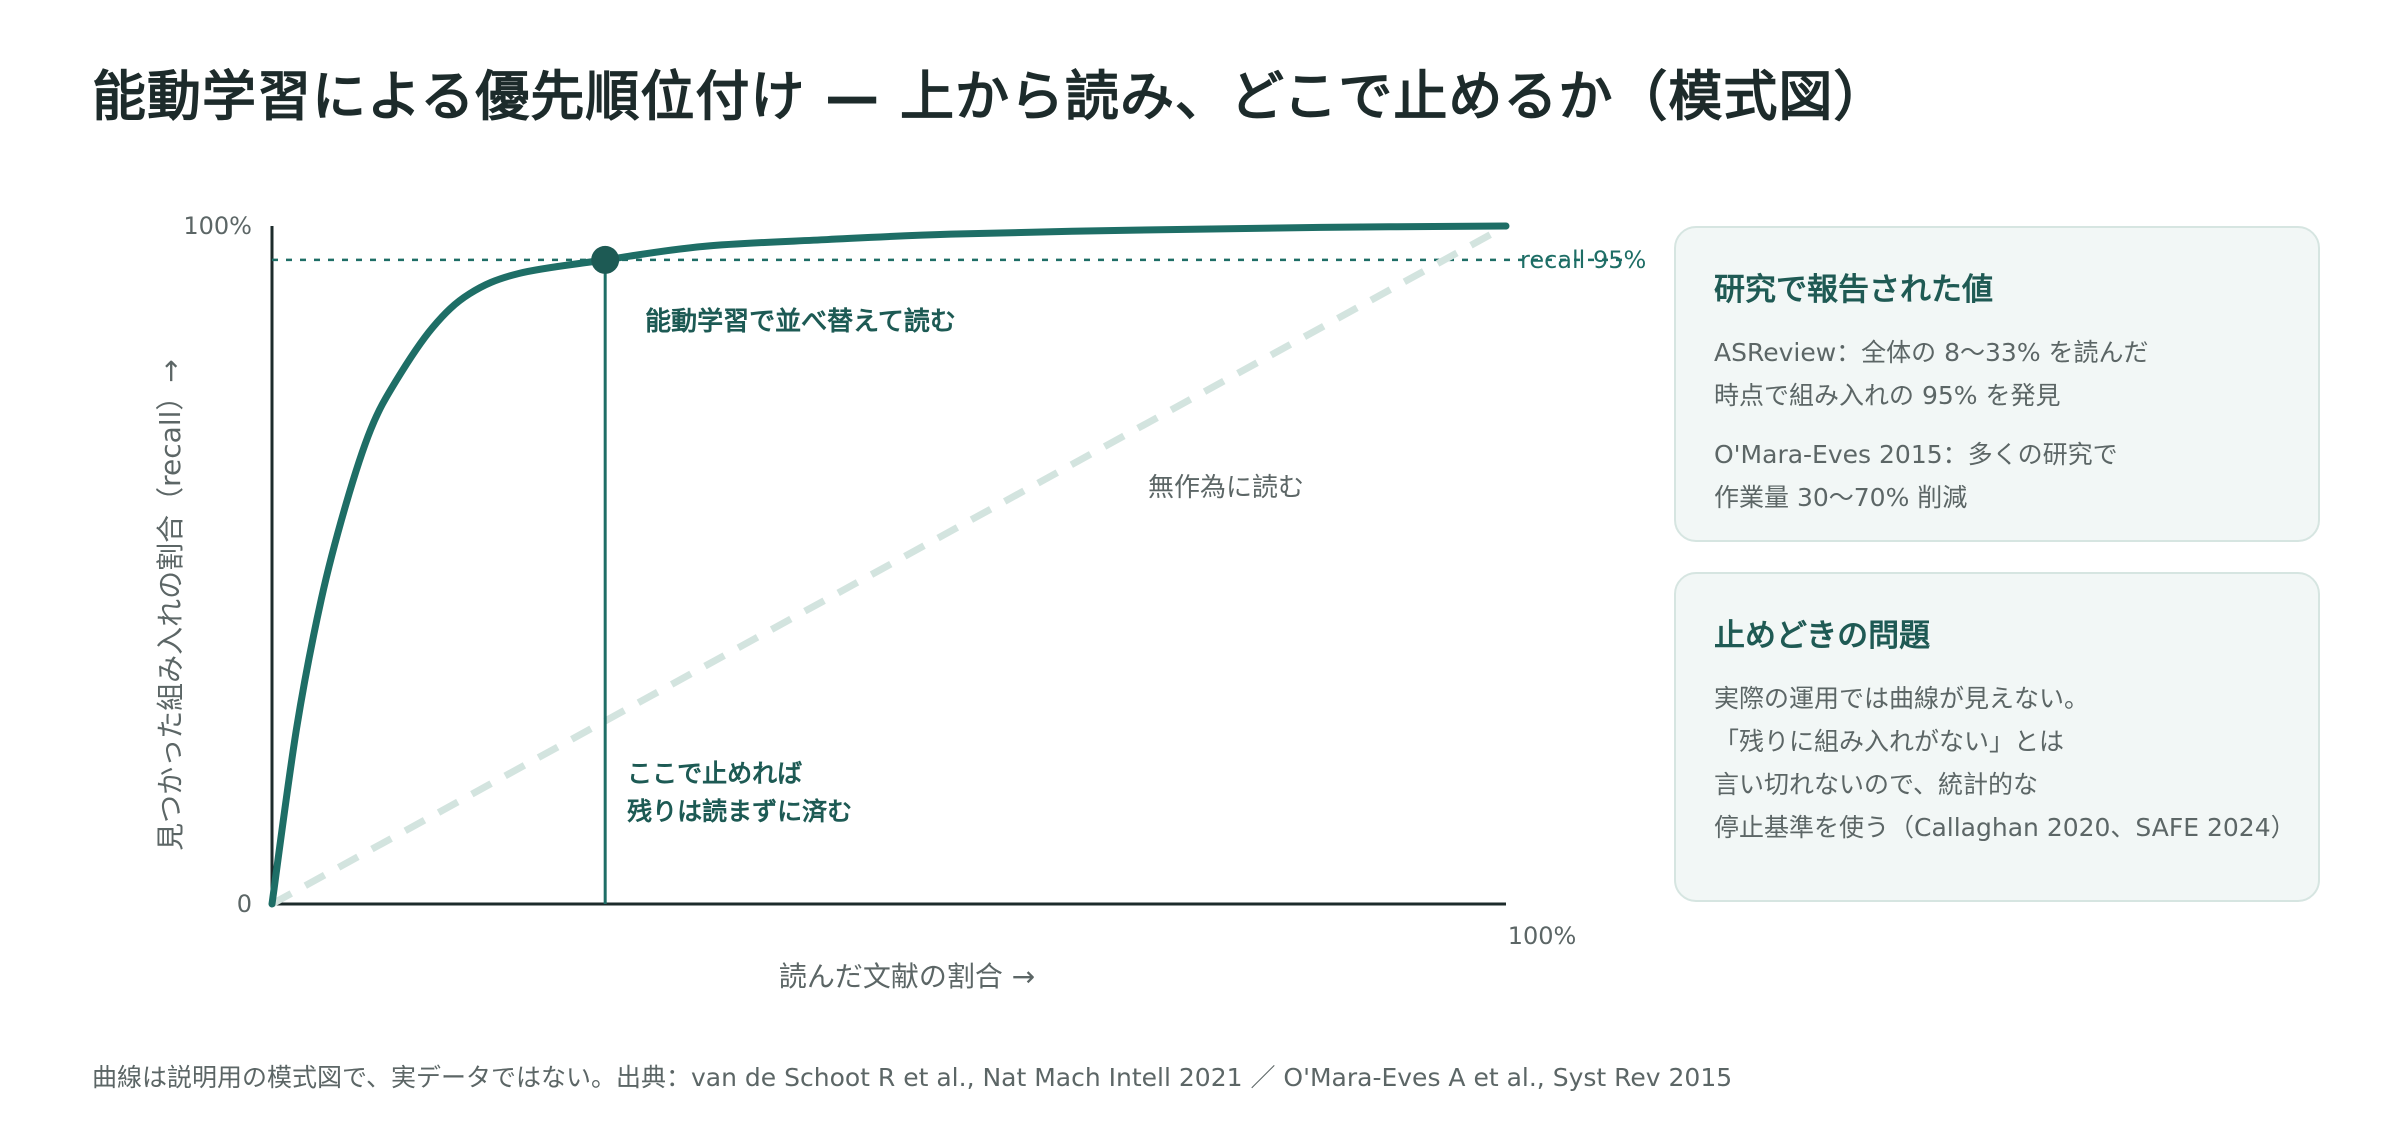 The height and width of the screenshot is (1140, 2400). What do you see at coordinates (1931, 352) in the screenshot?
I see `card-text-line: ASReview：全体の 8〜33% を読んだ` at bounding box center [1931, 352].